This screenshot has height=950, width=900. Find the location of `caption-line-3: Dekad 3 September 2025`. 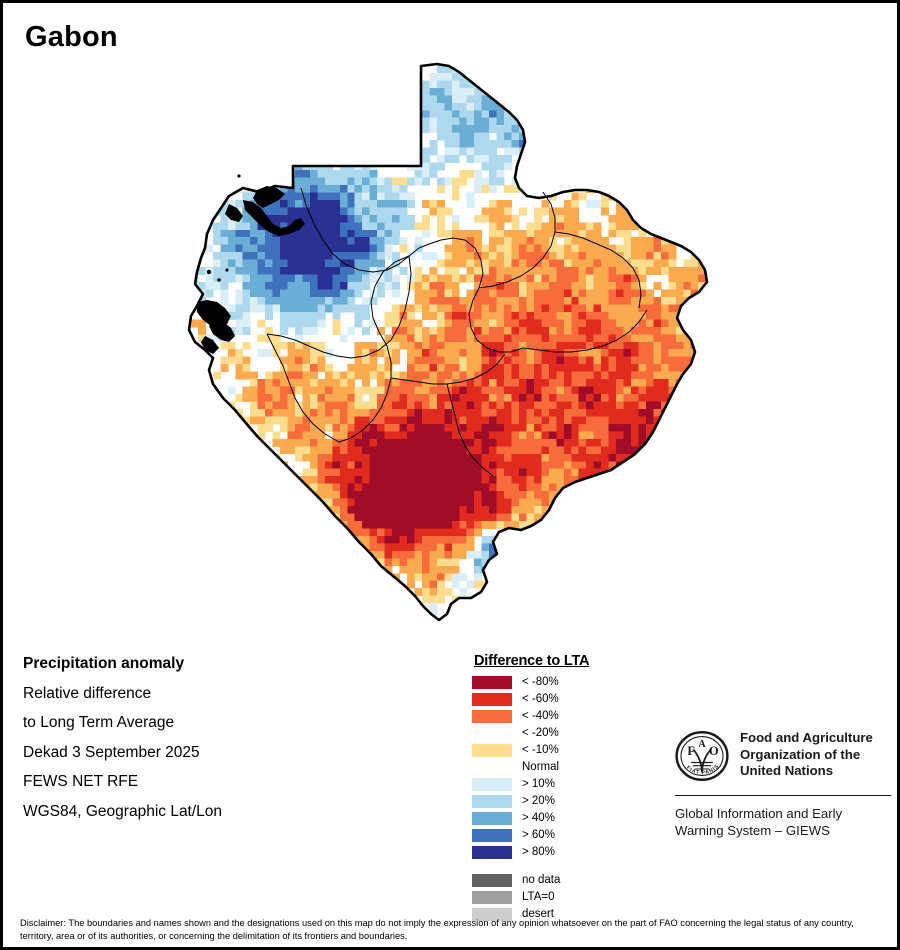

caption-line-3: Dekad 3 September 2025 is located at coordinates (111, 752).